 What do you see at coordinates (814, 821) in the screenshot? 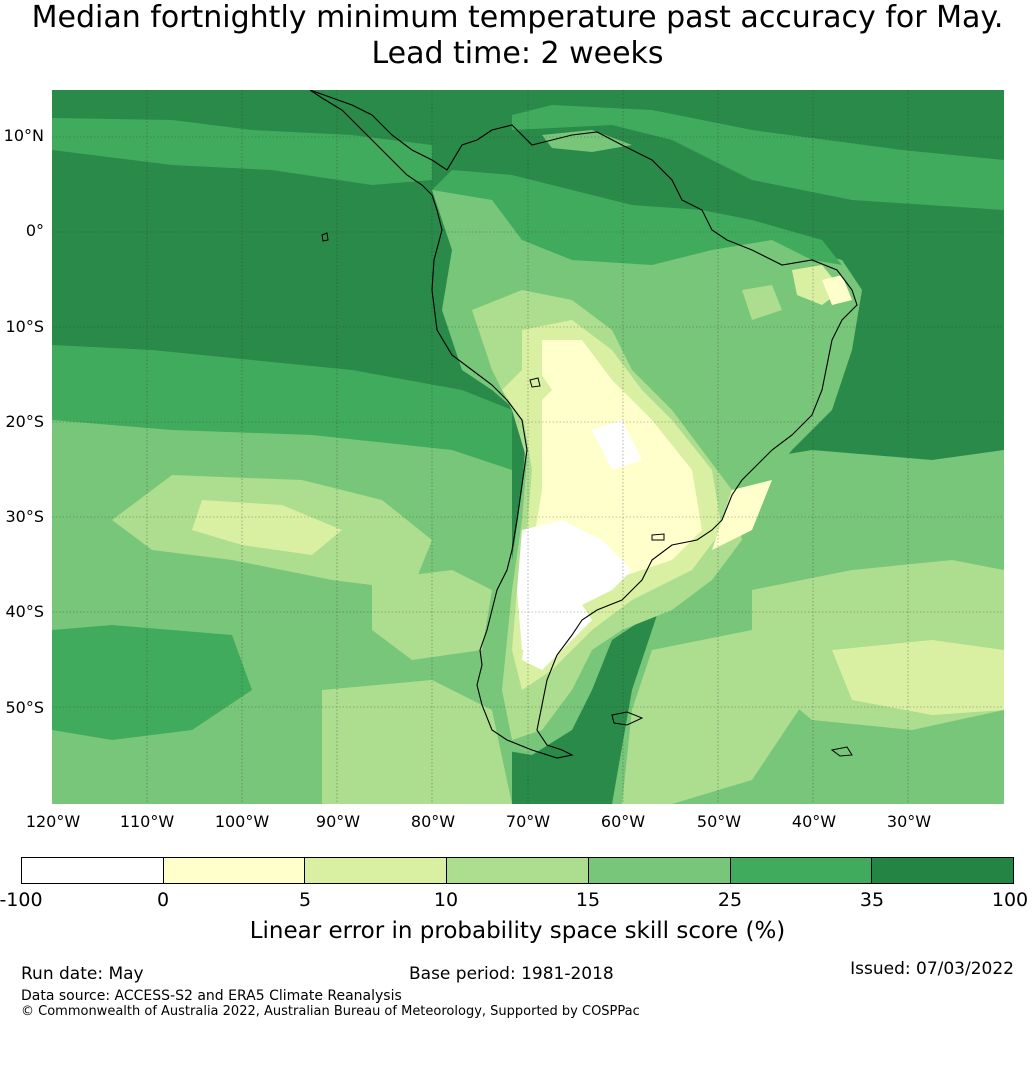
I see `lon-label: 40°W` at bounding box center [814, 821].